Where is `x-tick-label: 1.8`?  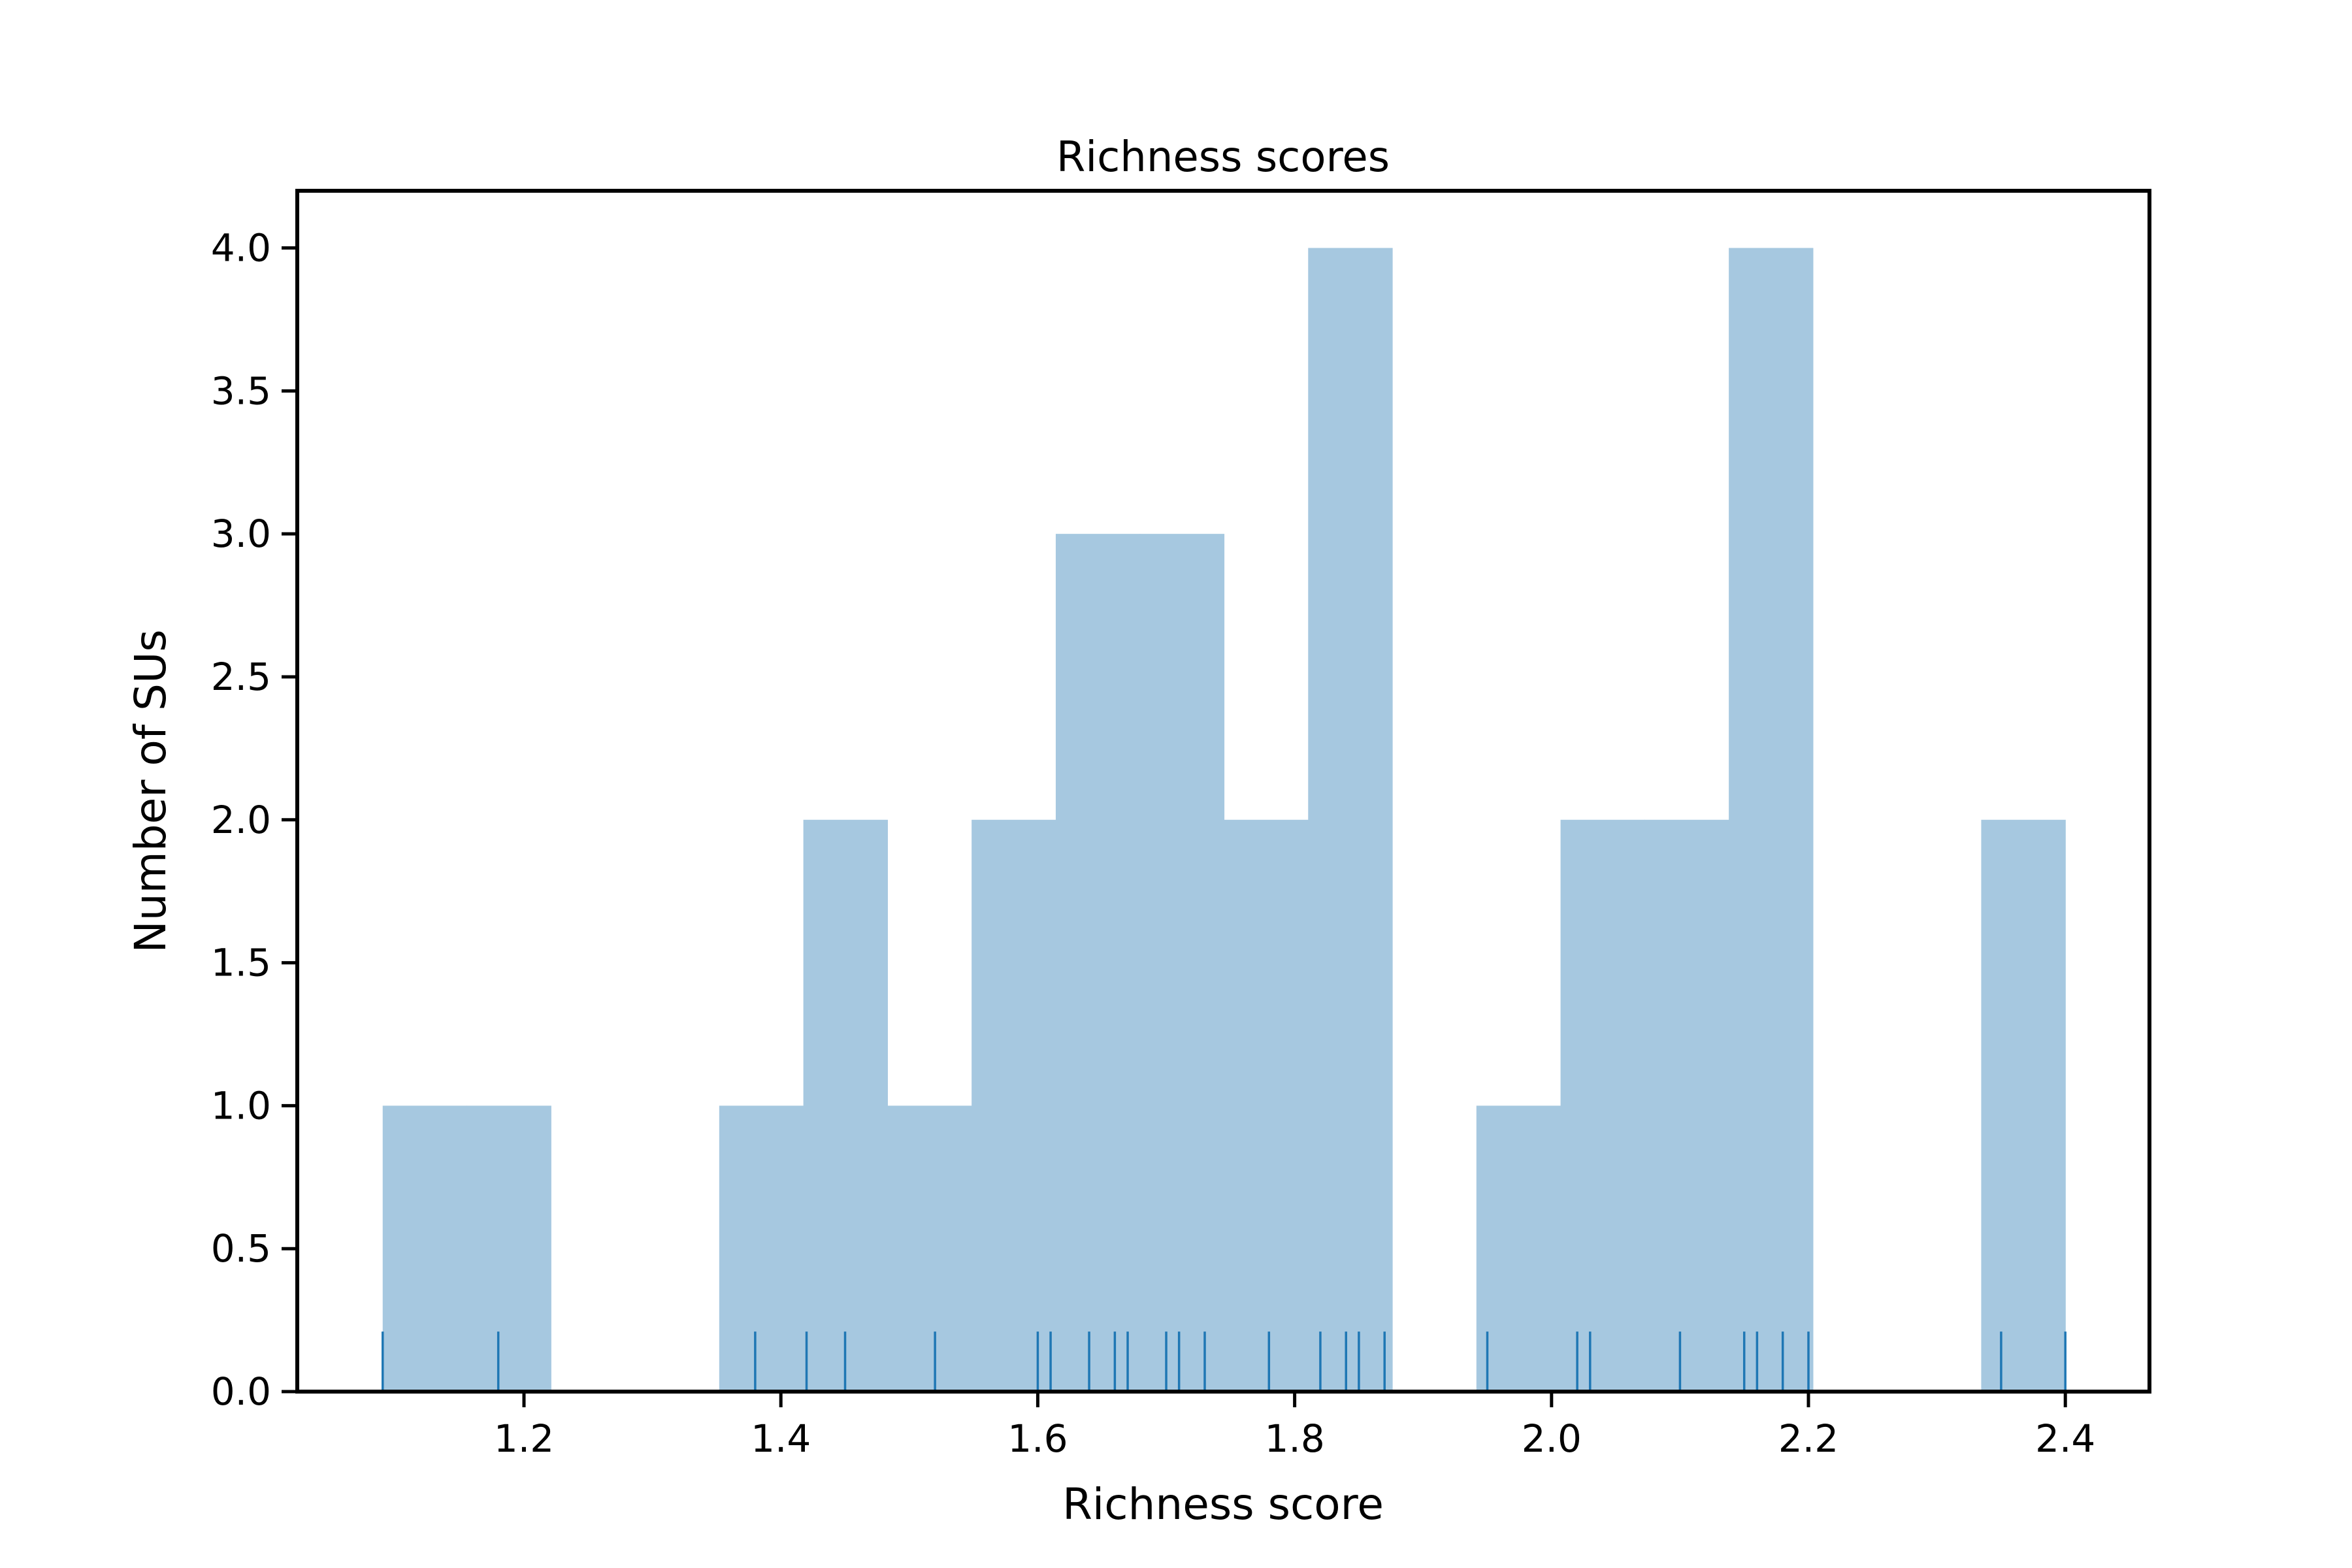 x-tick-label: 1.8 is located at coordinates (1294, 1438).